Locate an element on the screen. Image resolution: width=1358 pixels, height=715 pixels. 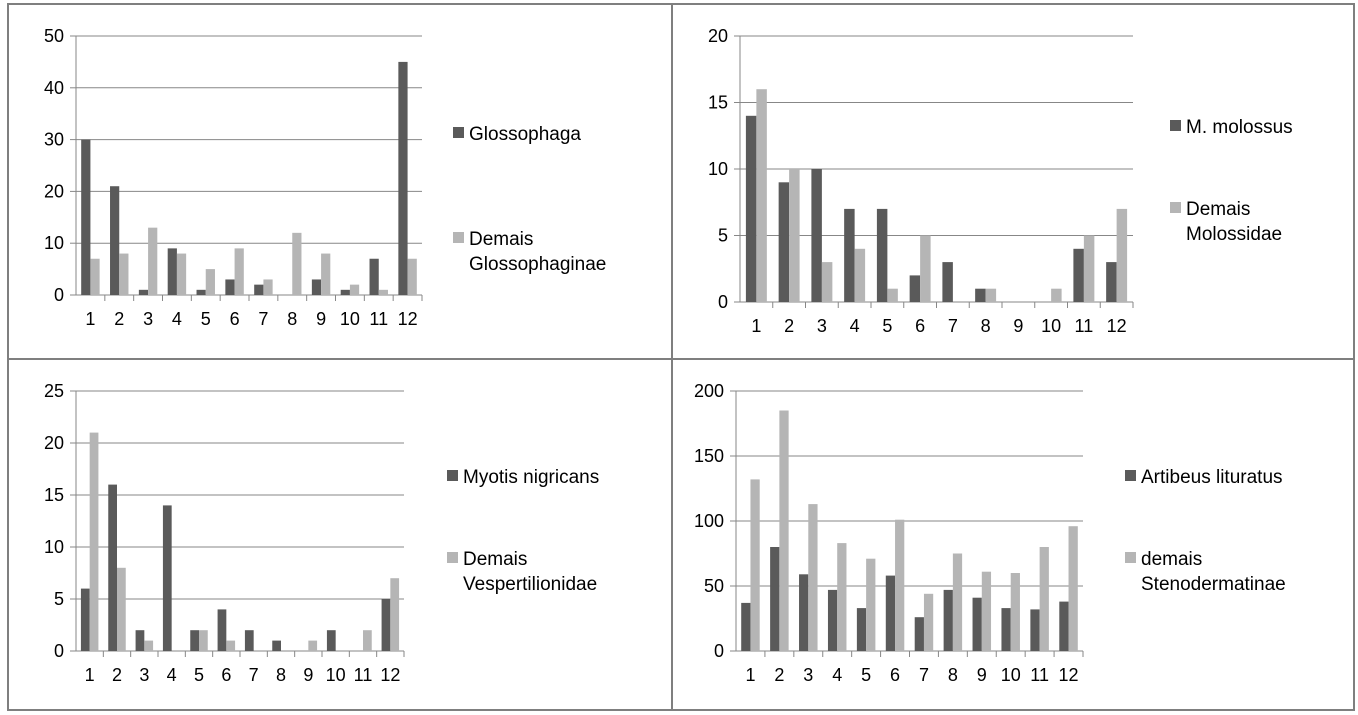
legend-label: M. molossus is located at coordinates (1239, 127).